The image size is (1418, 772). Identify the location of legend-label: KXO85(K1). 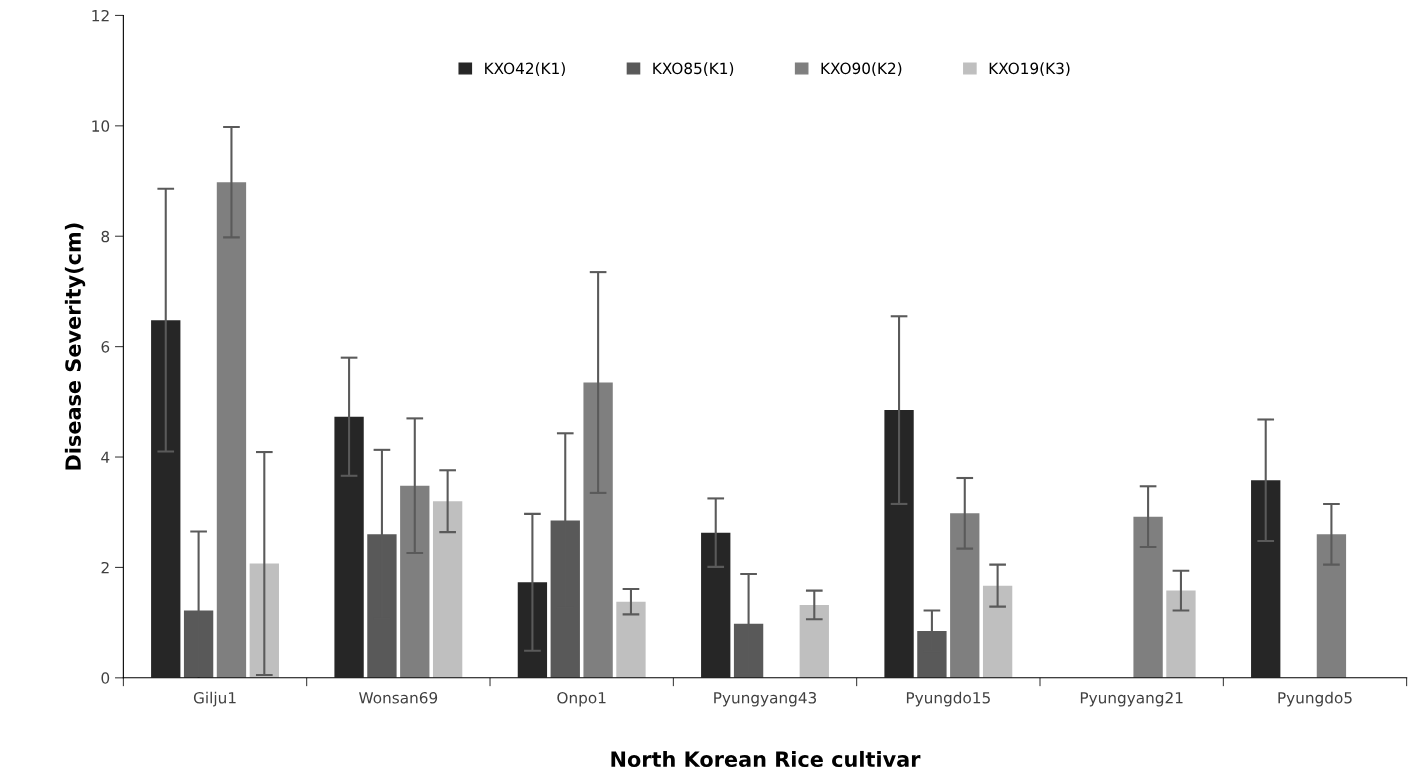
(693, 69).